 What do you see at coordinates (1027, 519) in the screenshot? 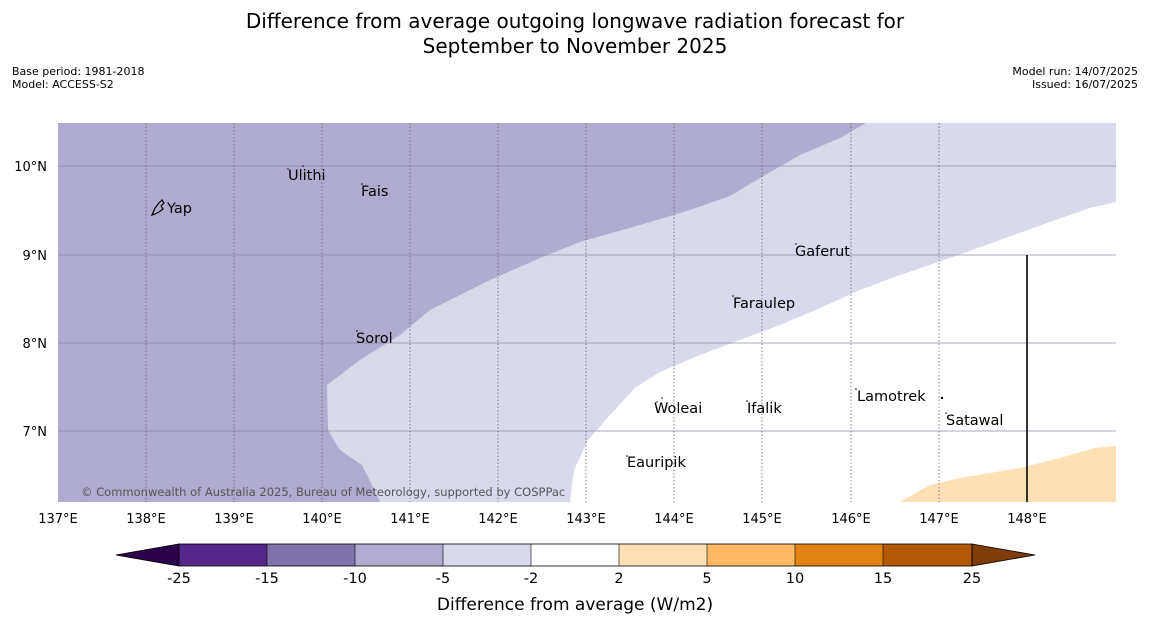
I see `lon-tick: 148°E` at bounding box center [1027, 519].